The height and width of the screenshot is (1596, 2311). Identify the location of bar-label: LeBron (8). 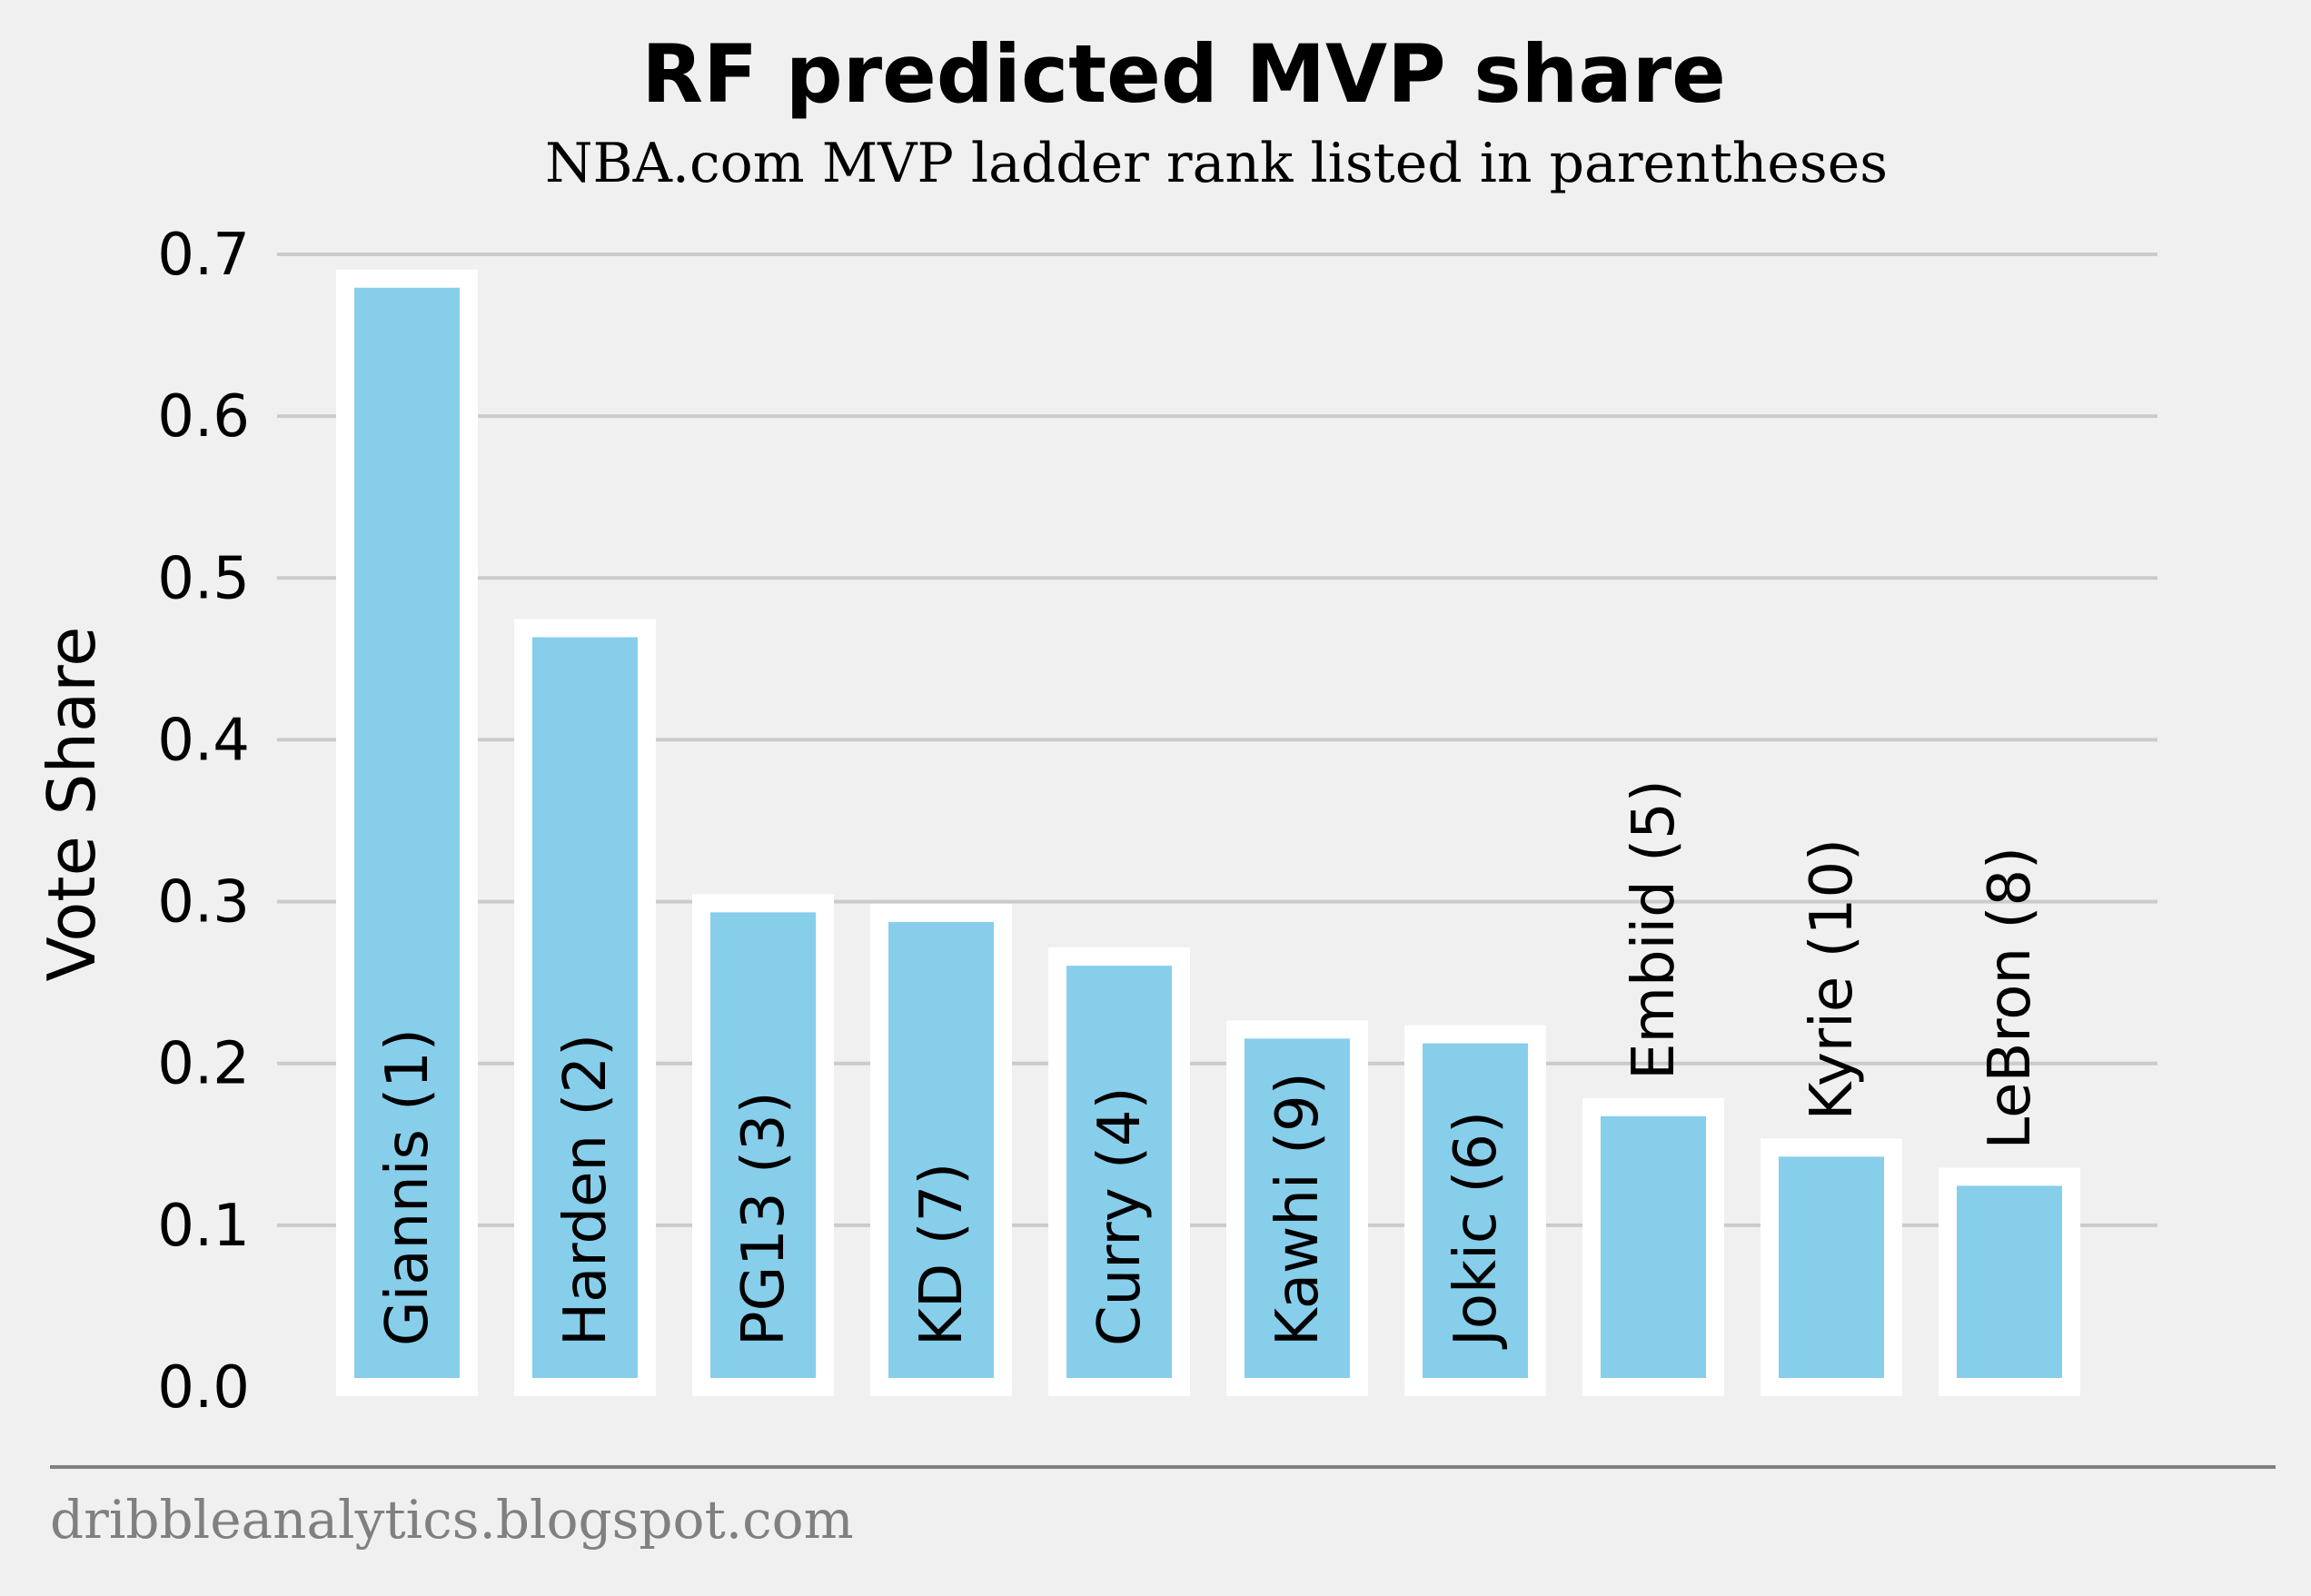
(2010, 998).